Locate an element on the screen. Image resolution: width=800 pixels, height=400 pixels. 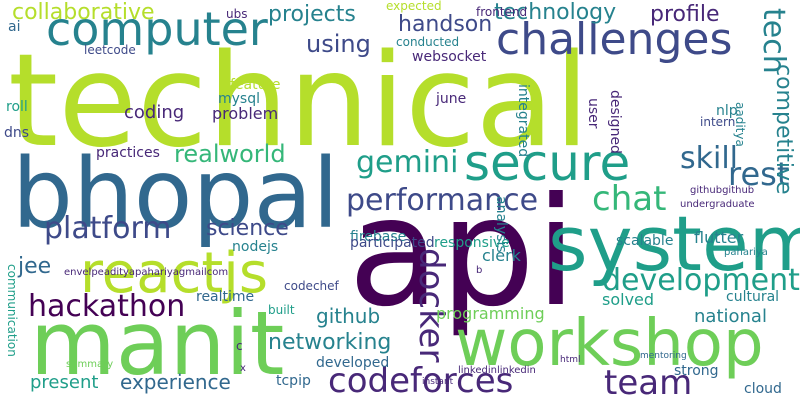
word-platform: platform is located at coordinates (108, 228).